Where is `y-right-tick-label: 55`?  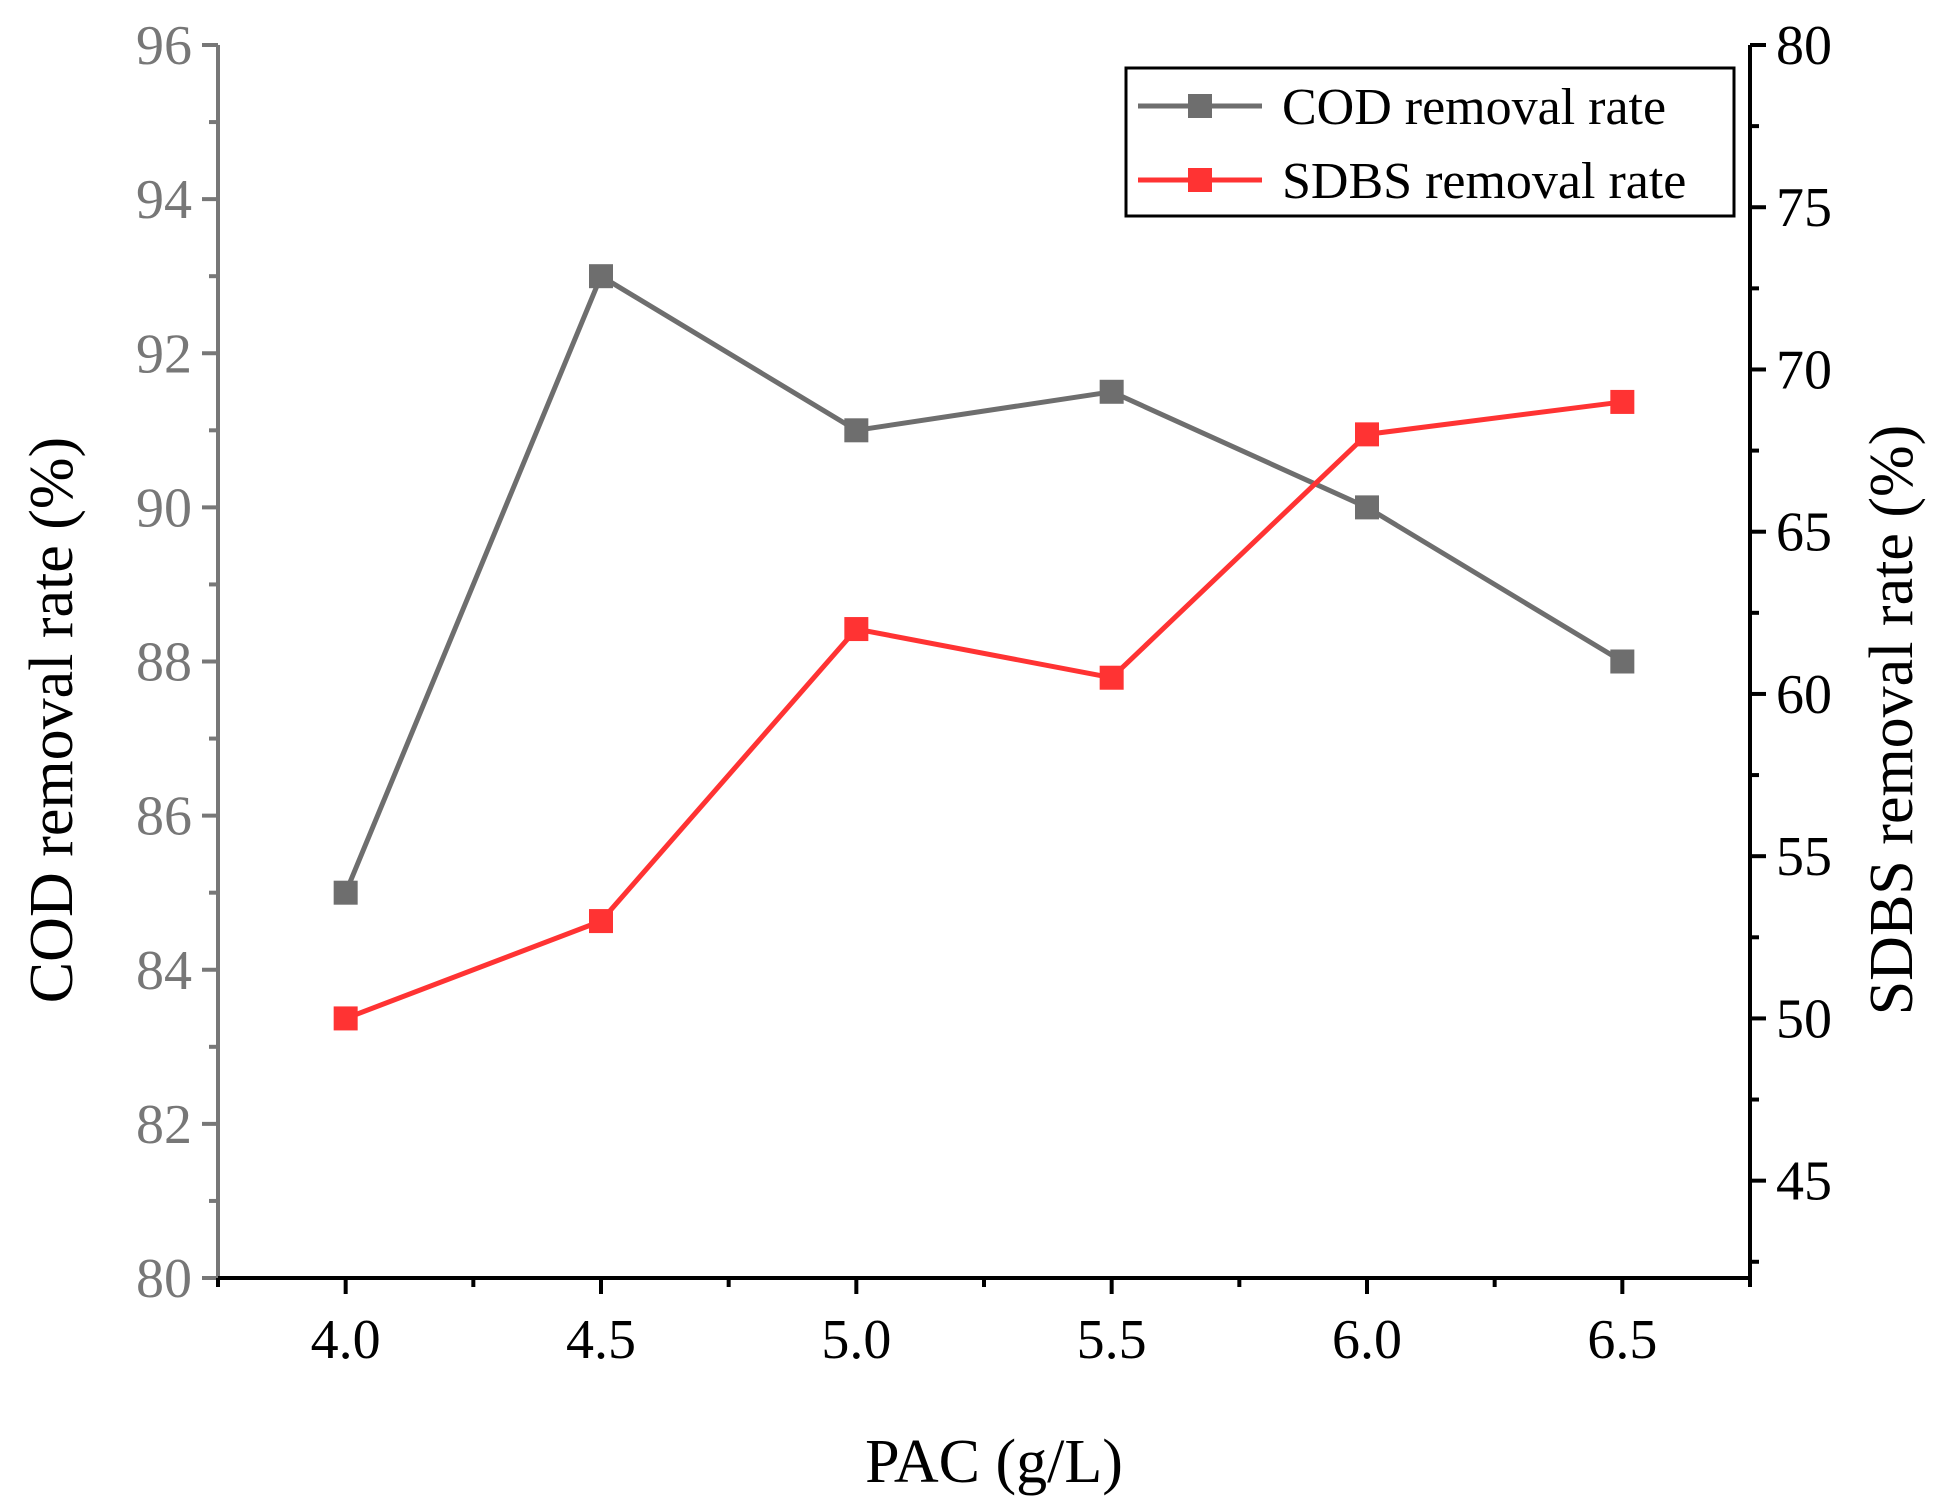
y-right-tick-label: 55 is located at coordinates (1804, 857).